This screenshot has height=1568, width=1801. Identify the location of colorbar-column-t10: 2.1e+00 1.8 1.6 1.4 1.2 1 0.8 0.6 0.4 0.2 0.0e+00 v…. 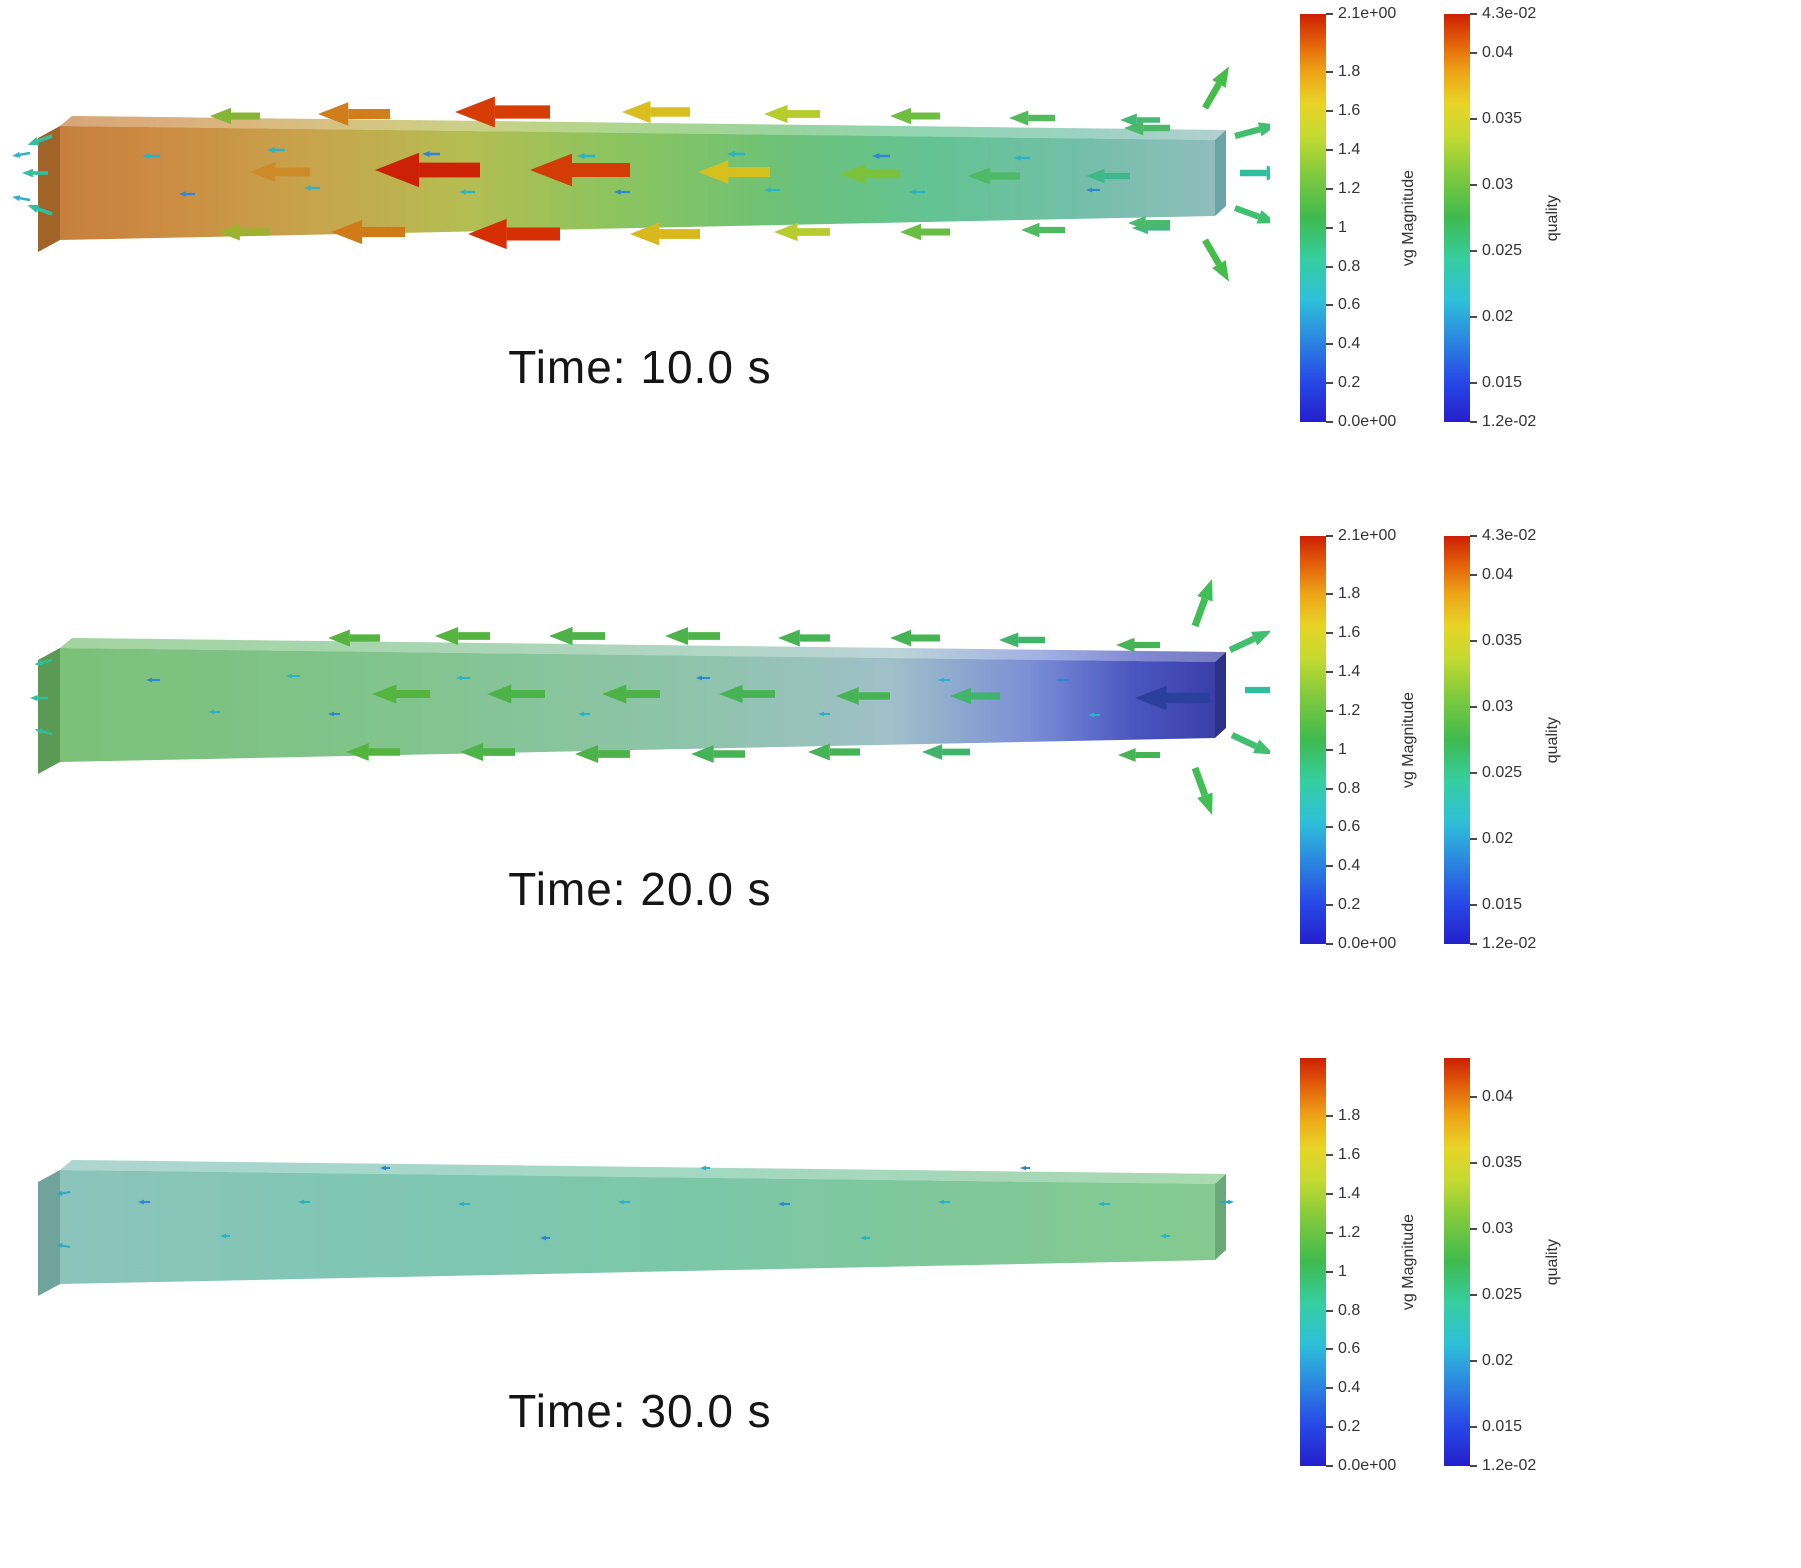
(1540, 261).